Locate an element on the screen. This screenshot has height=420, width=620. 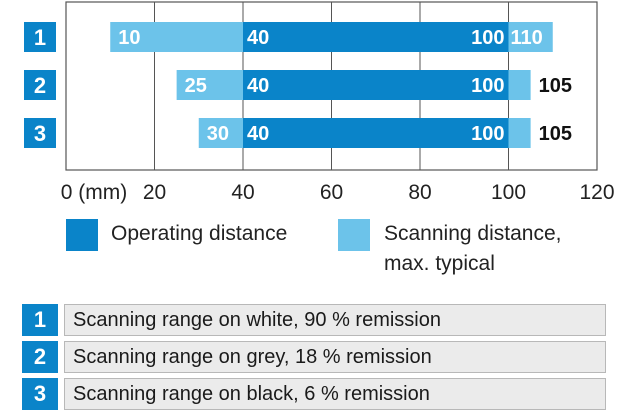
x-tick-label: 60 is located at coordinates (331, 192).